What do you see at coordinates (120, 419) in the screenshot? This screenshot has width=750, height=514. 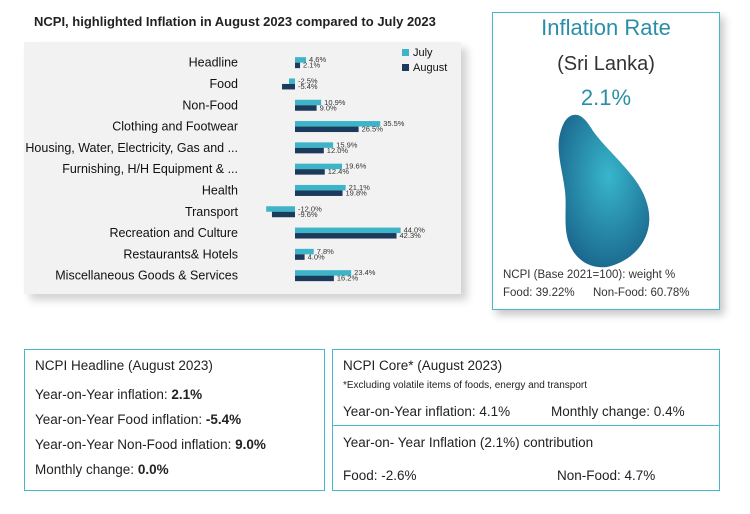 I see `headline-food-label: Year-on-Year Food inflation:` at bounding box center [120, 419].